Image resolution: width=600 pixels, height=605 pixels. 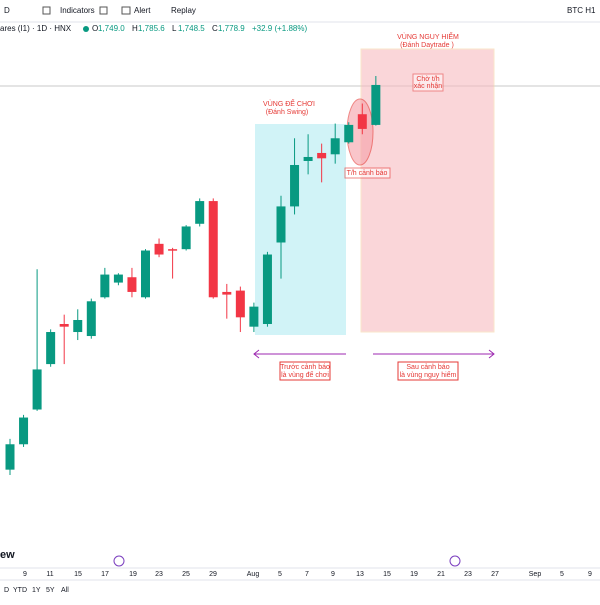 I want to click on layout-icon, so click(x=103, y=10).